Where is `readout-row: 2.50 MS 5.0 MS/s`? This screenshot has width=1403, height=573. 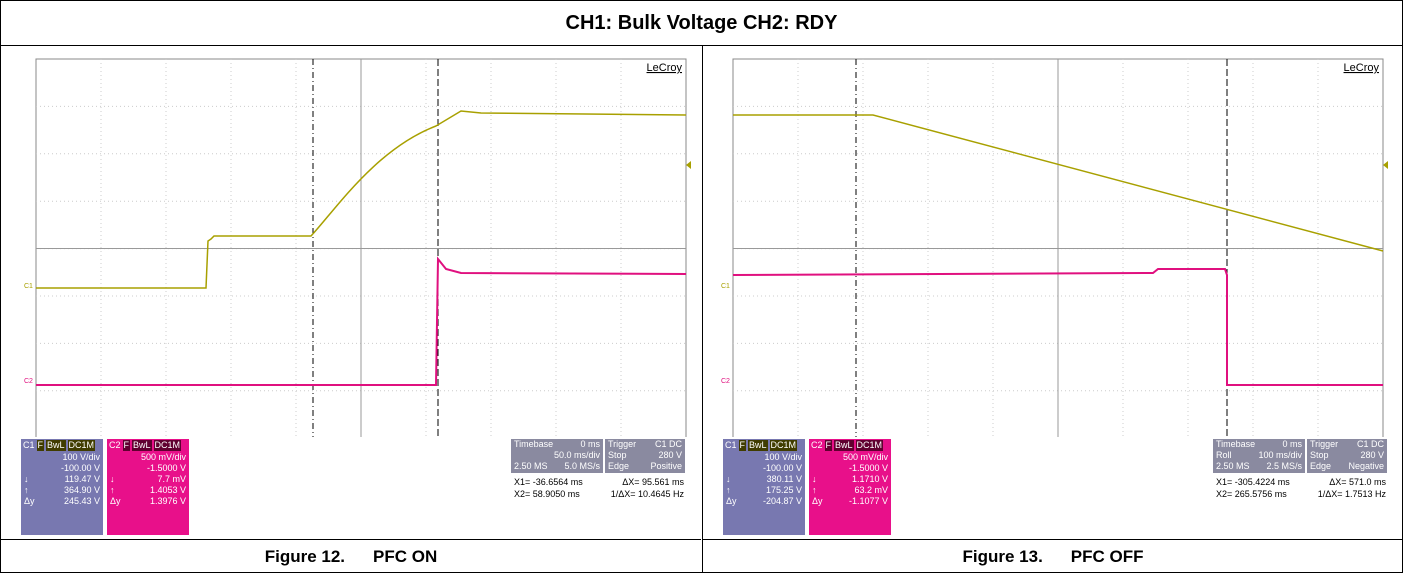 readout-row: 2.50 MS 5.0 MS/s is located at coordinates (557, 466).